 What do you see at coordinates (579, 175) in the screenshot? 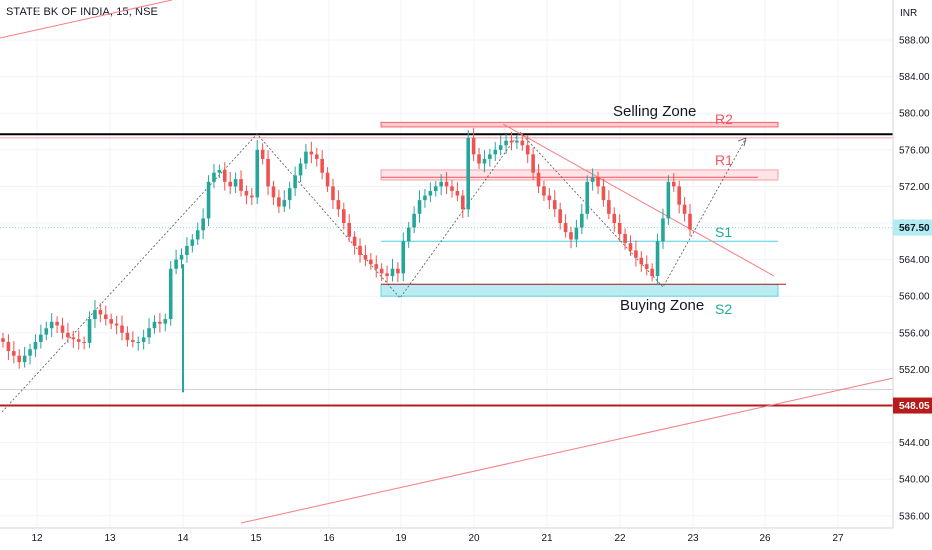
I see `r1-zone` at bounding box center [579, 175].